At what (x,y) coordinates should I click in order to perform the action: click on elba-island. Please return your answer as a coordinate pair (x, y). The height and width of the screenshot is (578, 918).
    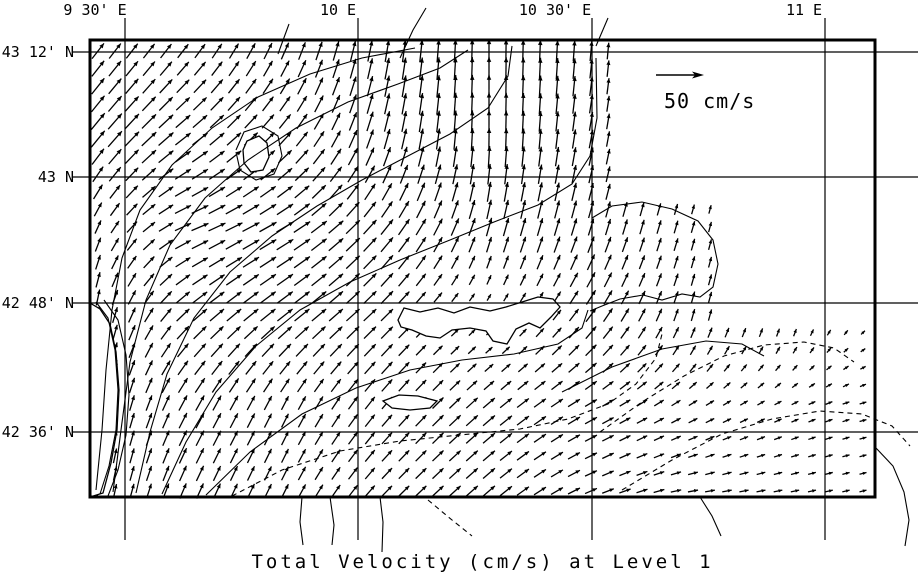
    Looking at the image, I should click on (479, 320).